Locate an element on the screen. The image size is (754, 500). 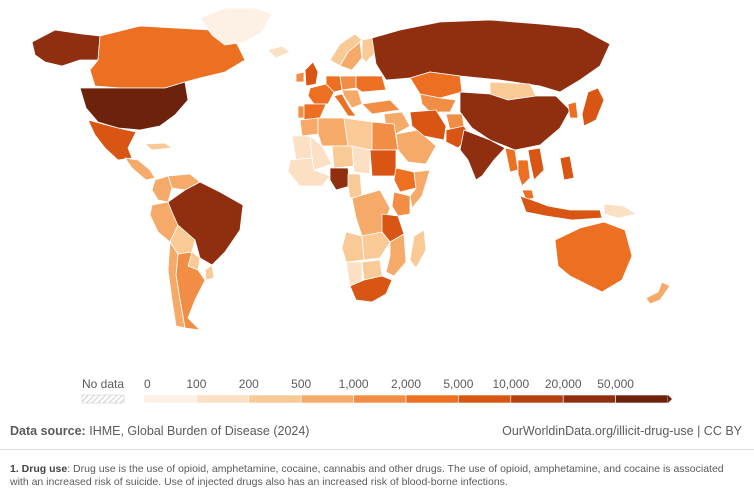
region-myanmar is located at coordinates (511, 160).